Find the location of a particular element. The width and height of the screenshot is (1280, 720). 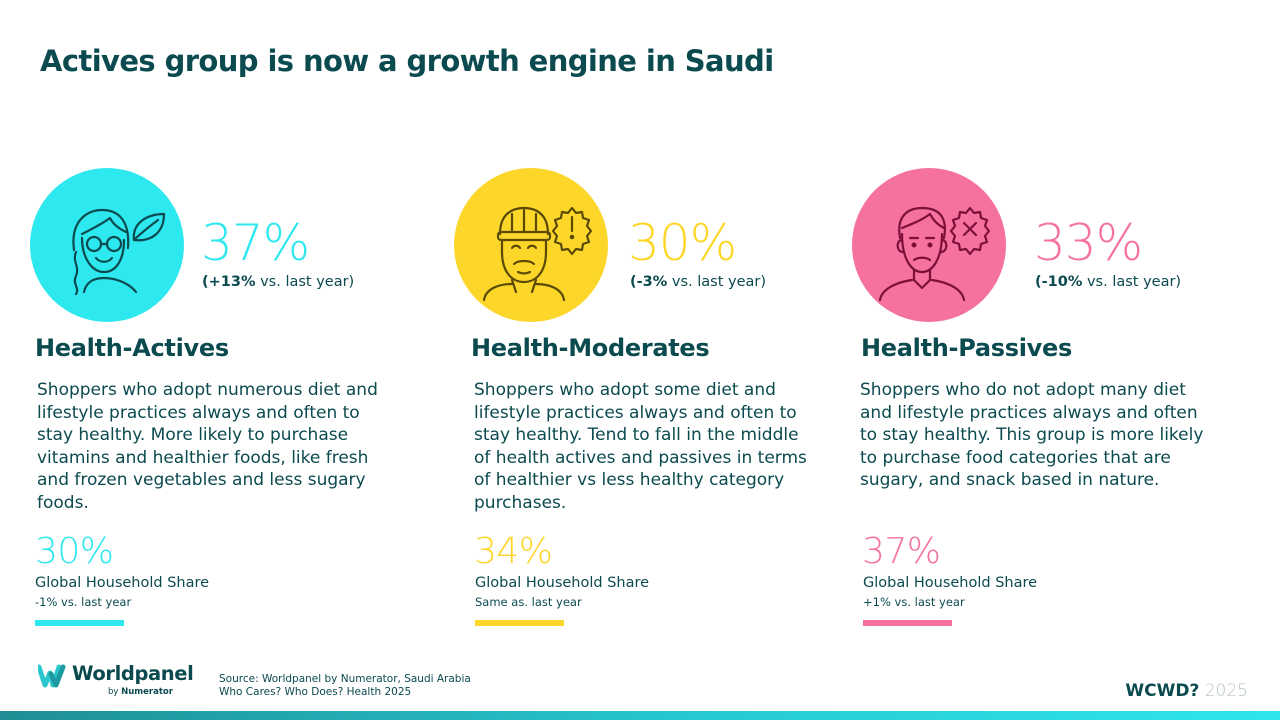

logo-by-brand: Numerator is located at coordinates (147, 692).